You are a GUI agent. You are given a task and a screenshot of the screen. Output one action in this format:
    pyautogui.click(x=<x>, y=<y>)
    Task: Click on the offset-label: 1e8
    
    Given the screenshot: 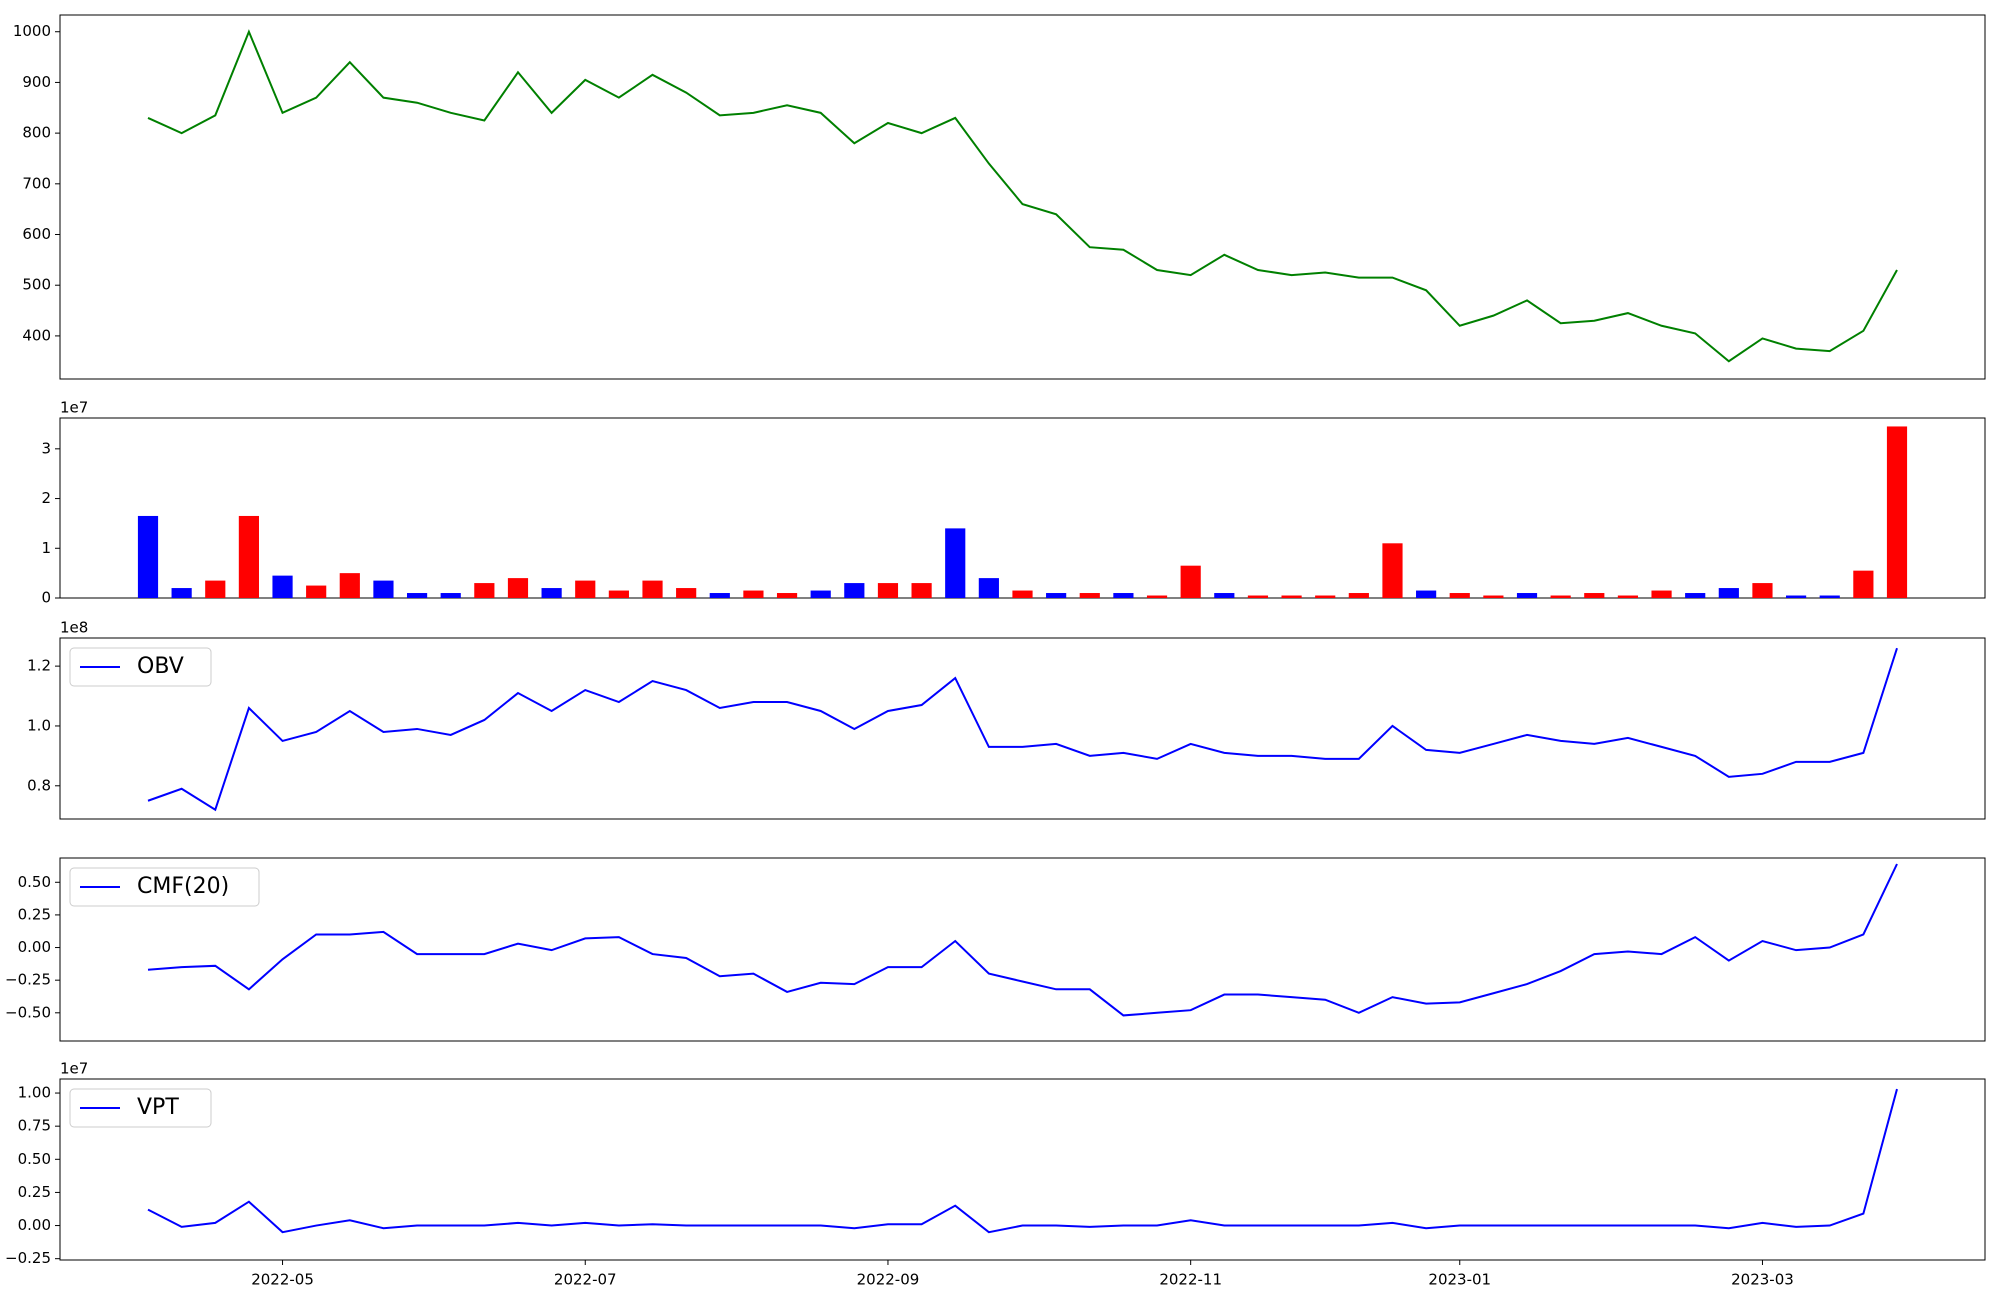 What is the action you would take?
    pyautogui.click(x=74, y=628)
    